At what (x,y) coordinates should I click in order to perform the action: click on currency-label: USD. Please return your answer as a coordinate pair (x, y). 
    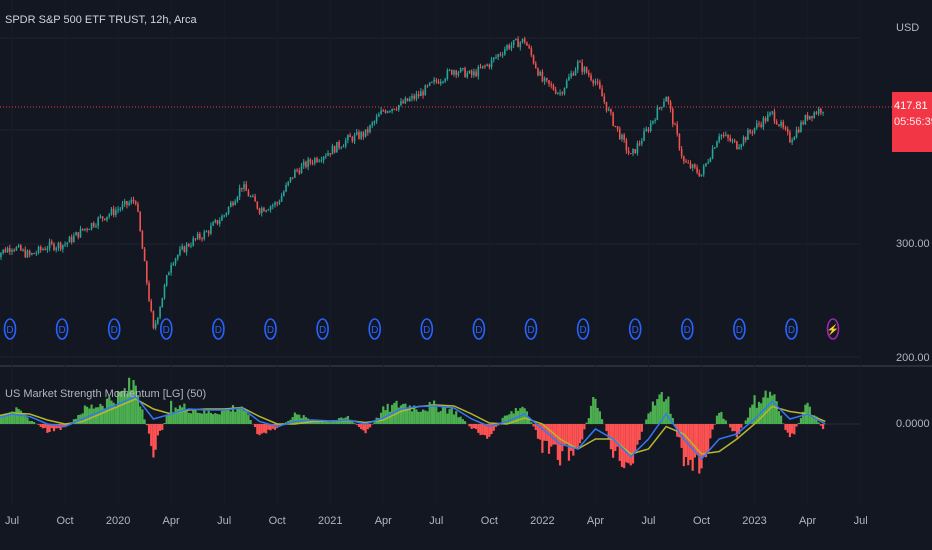
    Looking at the image, I should click on (908, 28).